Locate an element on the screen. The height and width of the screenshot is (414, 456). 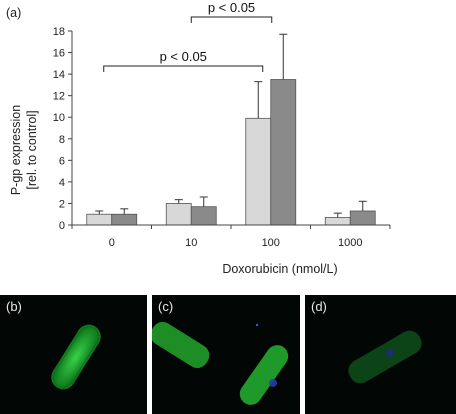
y-tick-label: 0 is located at coordinates (62, 226).